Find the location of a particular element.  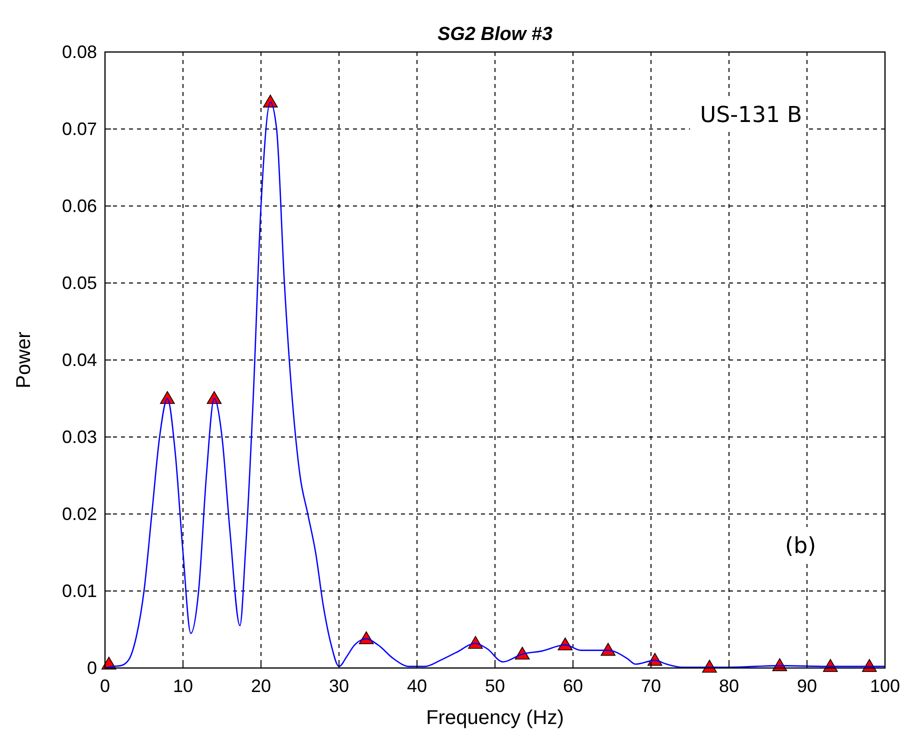

x-axis-title: Frequency (Hz) is located at coordinates (495, 718).